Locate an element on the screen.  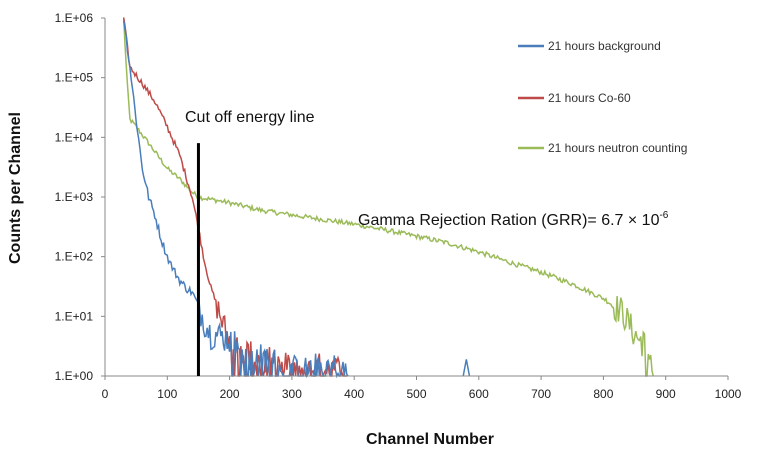
x-tick-label: 500 is located at coordinates (416, 394).